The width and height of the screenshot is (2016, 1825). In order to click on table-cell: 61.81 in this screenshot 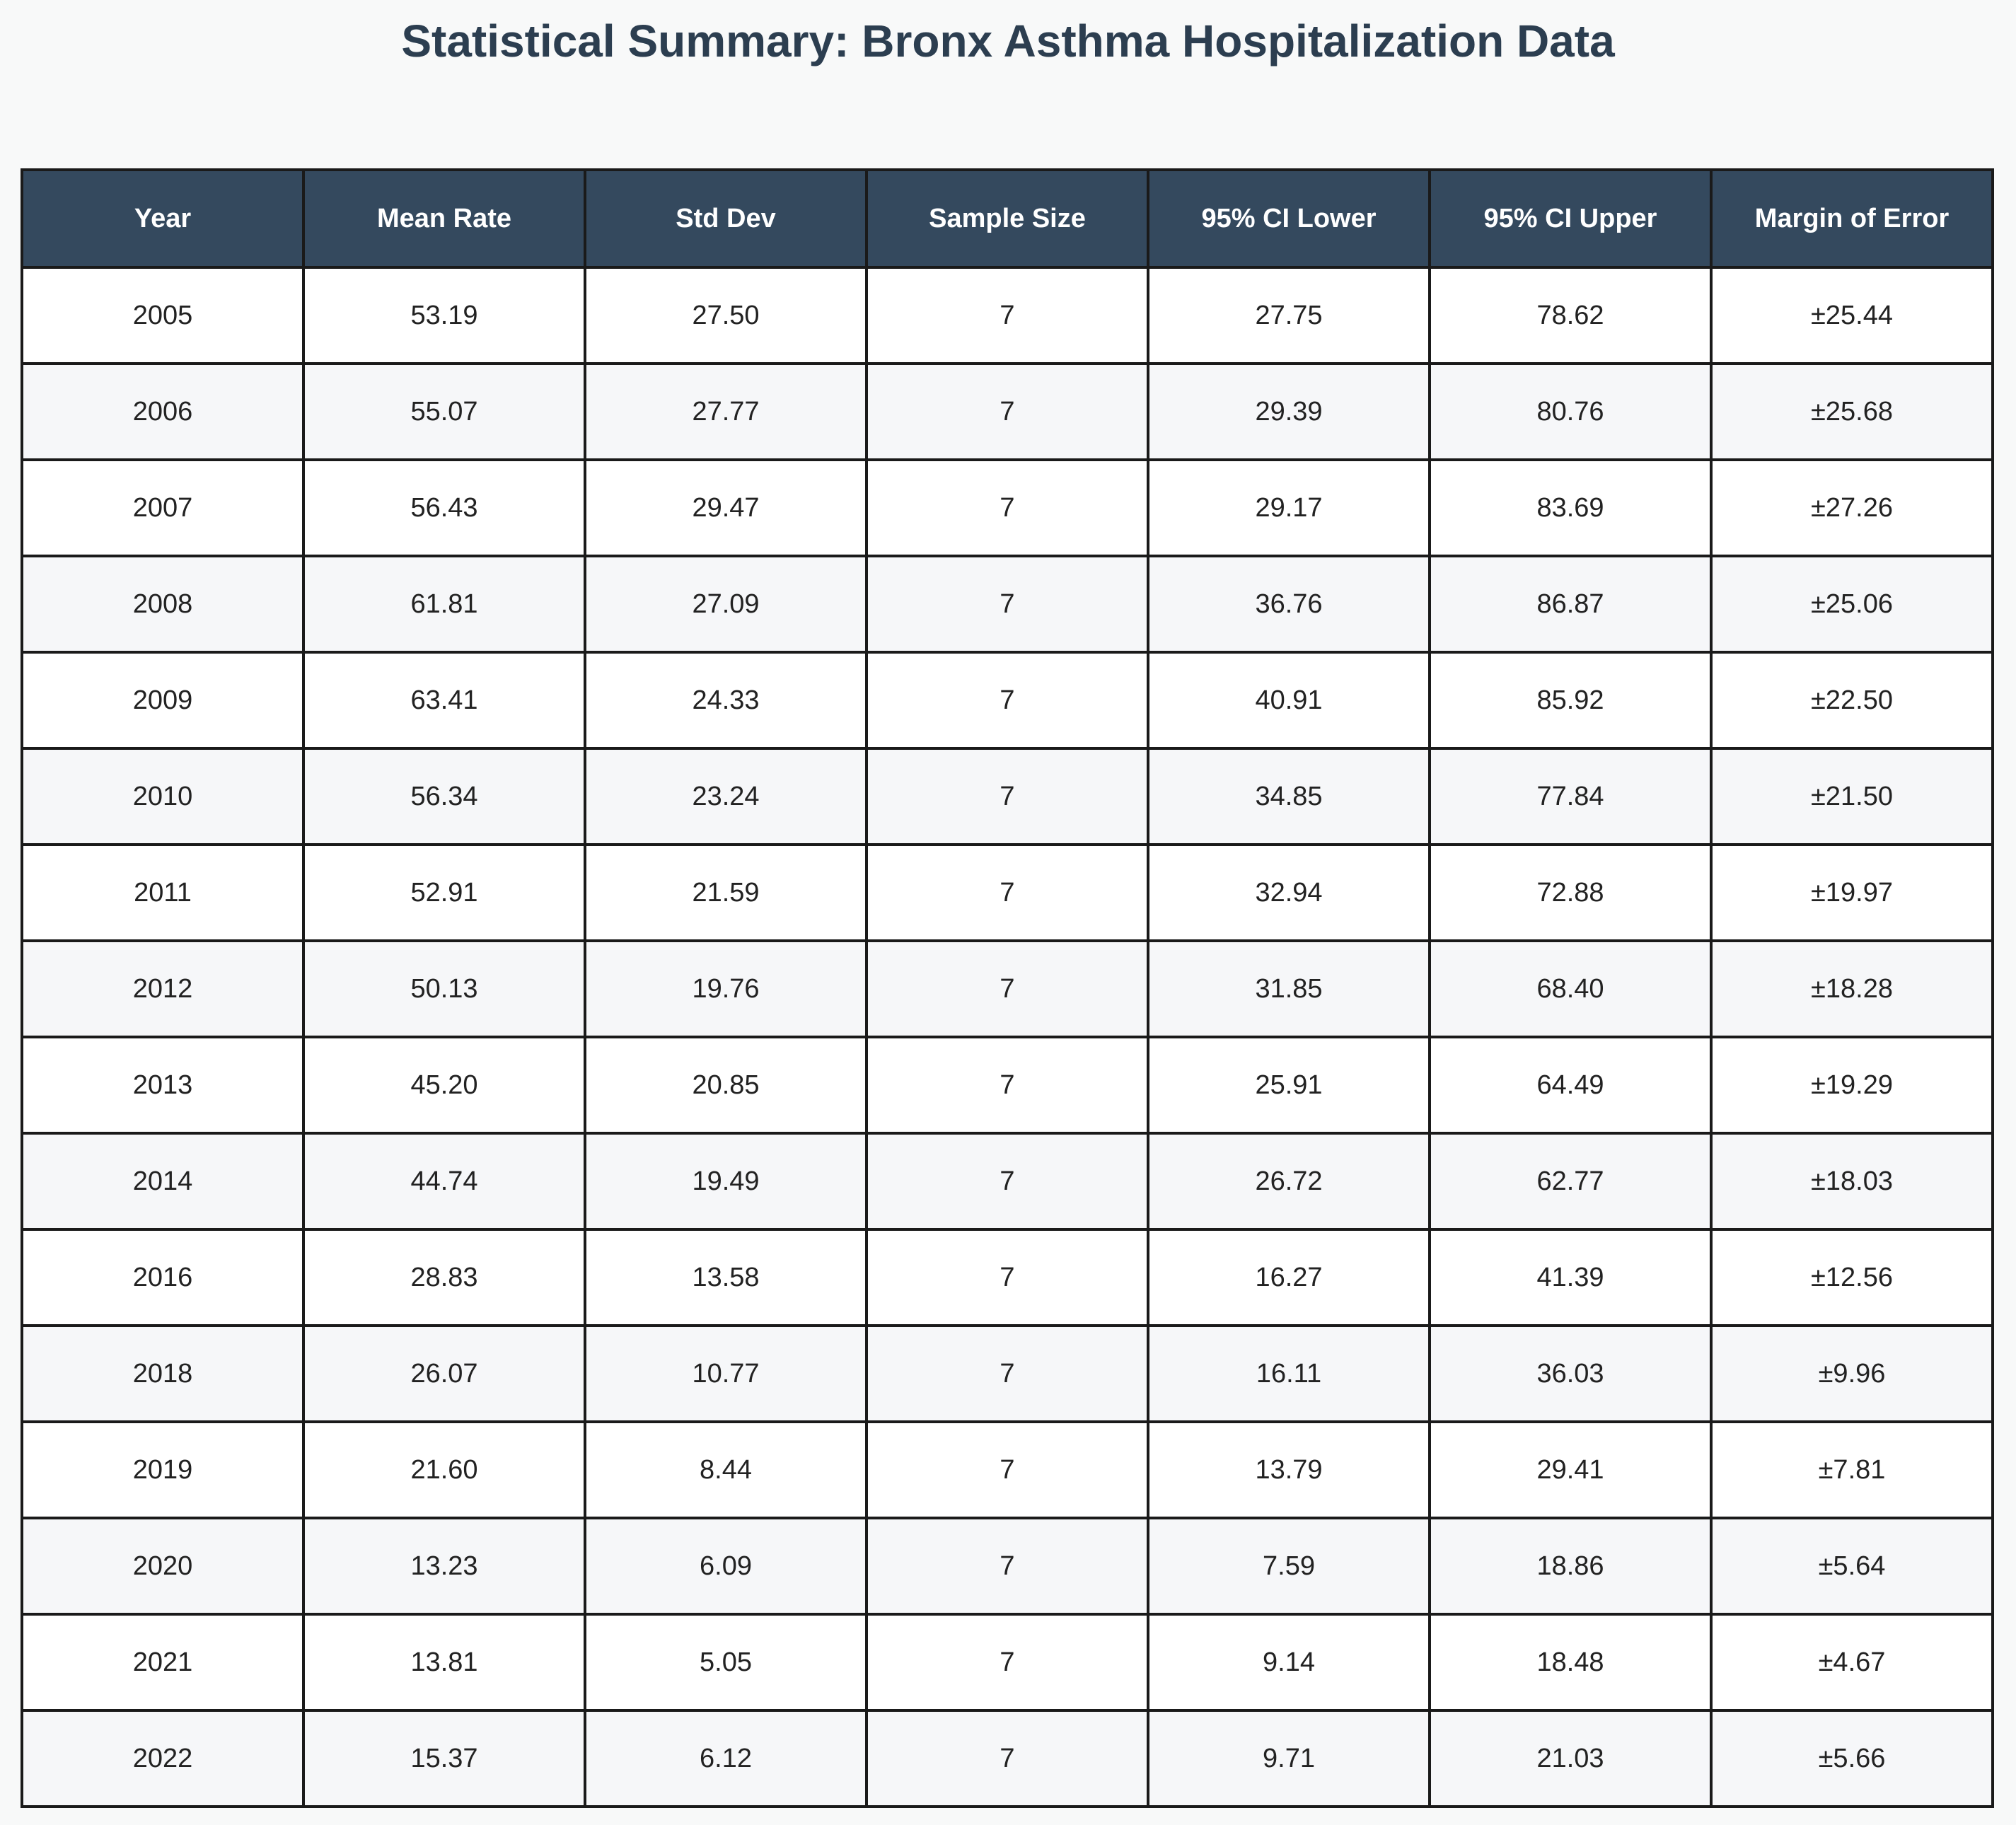, I will do `click(444, 604)`.